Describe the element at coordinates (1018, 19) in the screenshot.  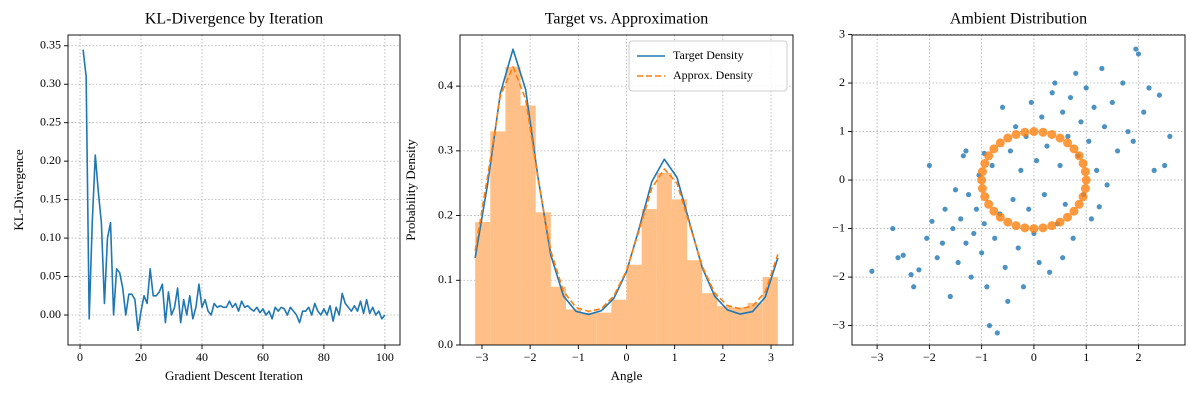
I see `chart-title: Ambient Distribution` at that location.